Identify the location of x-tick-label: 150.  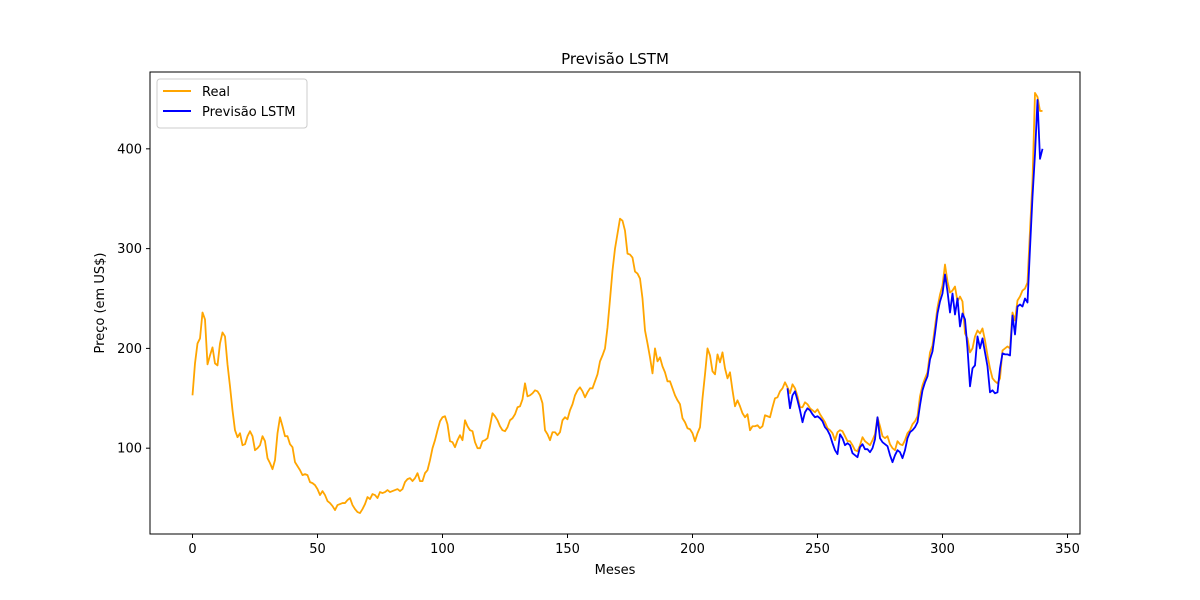
(567, 549).